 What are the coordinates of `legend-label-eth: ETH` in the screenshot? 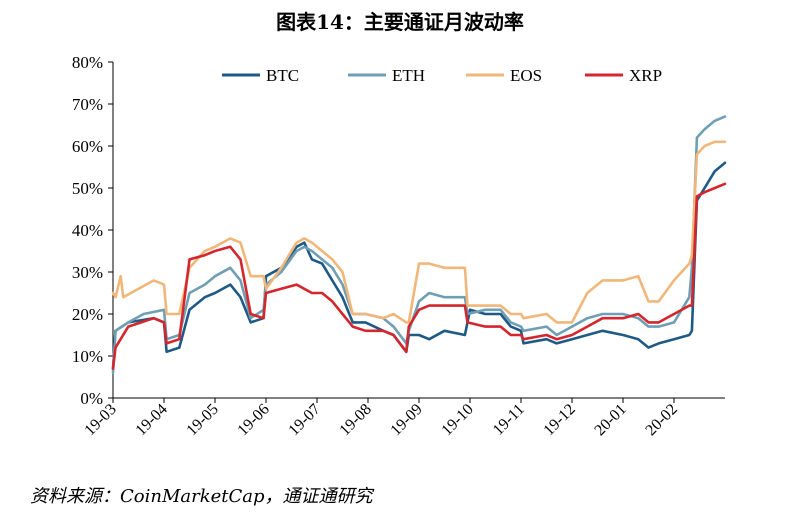 It's located at (408, 75).